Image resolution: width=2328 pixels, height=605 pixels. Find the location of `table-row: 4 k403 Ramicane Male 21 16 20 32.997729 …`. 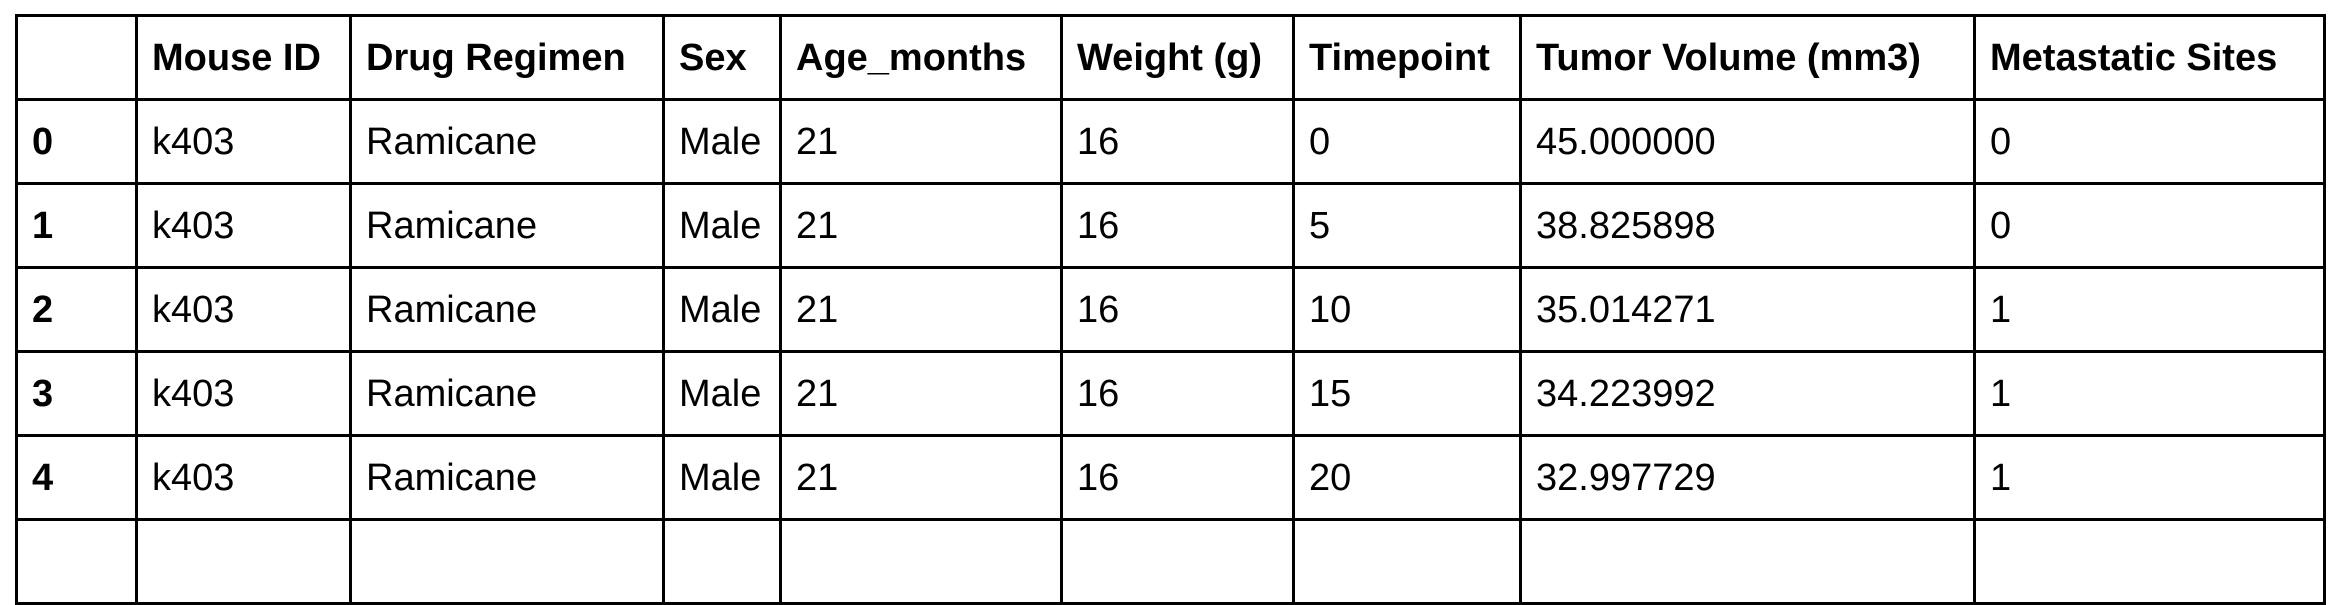

table-row: 4 k403 Ramicane Male 21 16 20 32.997729 … is located at coordinates (1170, 477).